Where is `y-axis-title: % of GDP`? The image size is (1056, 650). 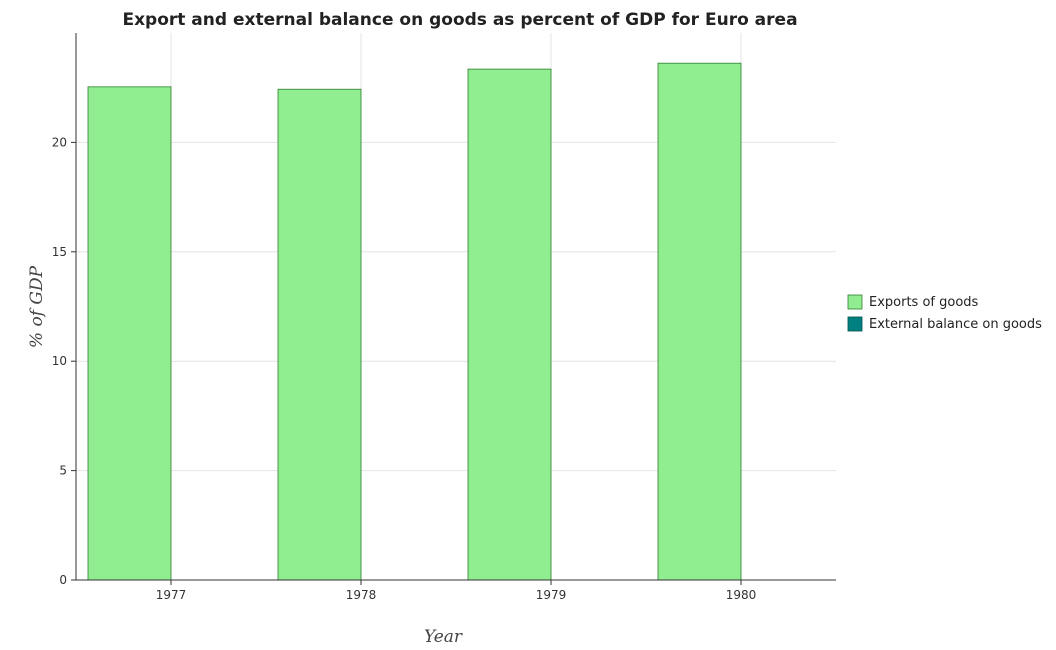
y-axis-title: % of GDP is located at coordinates (37, 306).